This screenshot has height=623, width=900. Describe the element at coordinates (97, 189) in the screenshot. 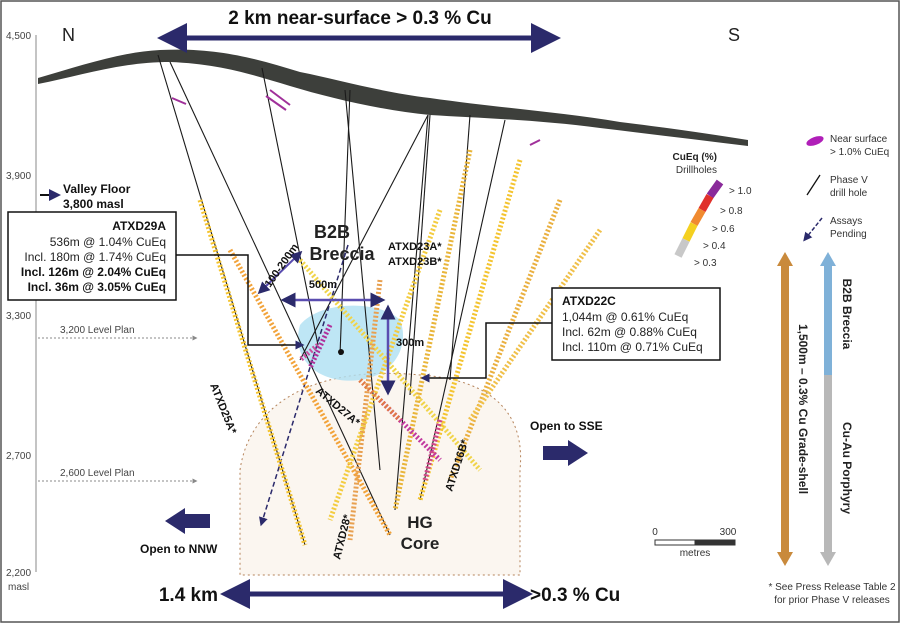

I see `valley-floor-label: Valley Floor` at that location.